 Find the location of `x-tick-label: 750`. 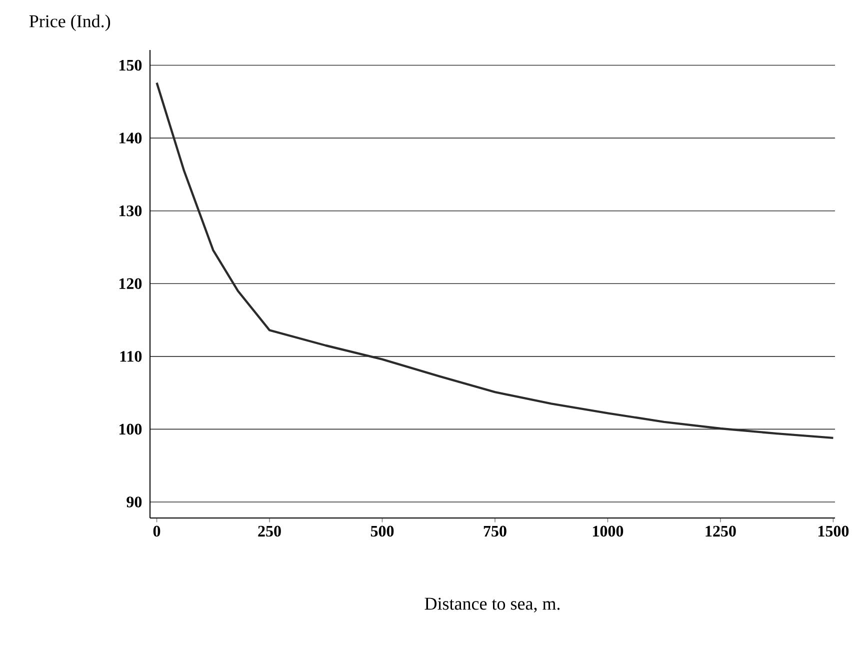

x-tick-label: 750 is located at coordinates (495, 531).